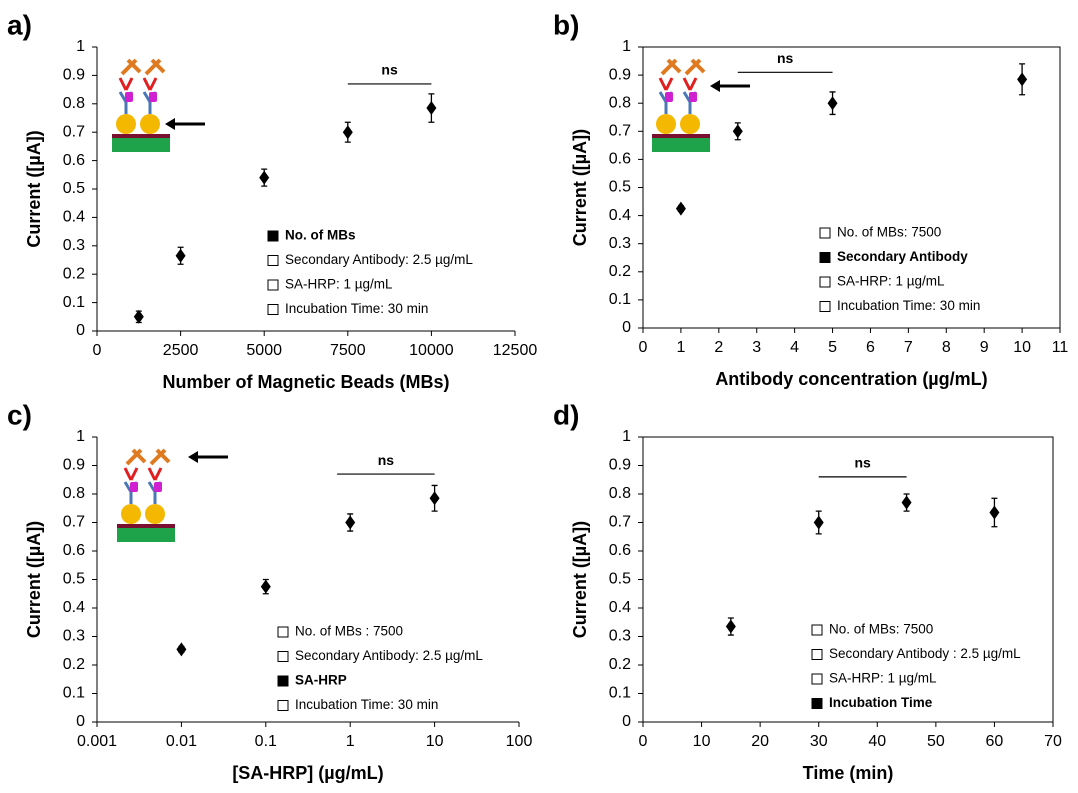 This screenshot has width=1078, height=793. I want to click on icon-hrp, so click(136, 457).